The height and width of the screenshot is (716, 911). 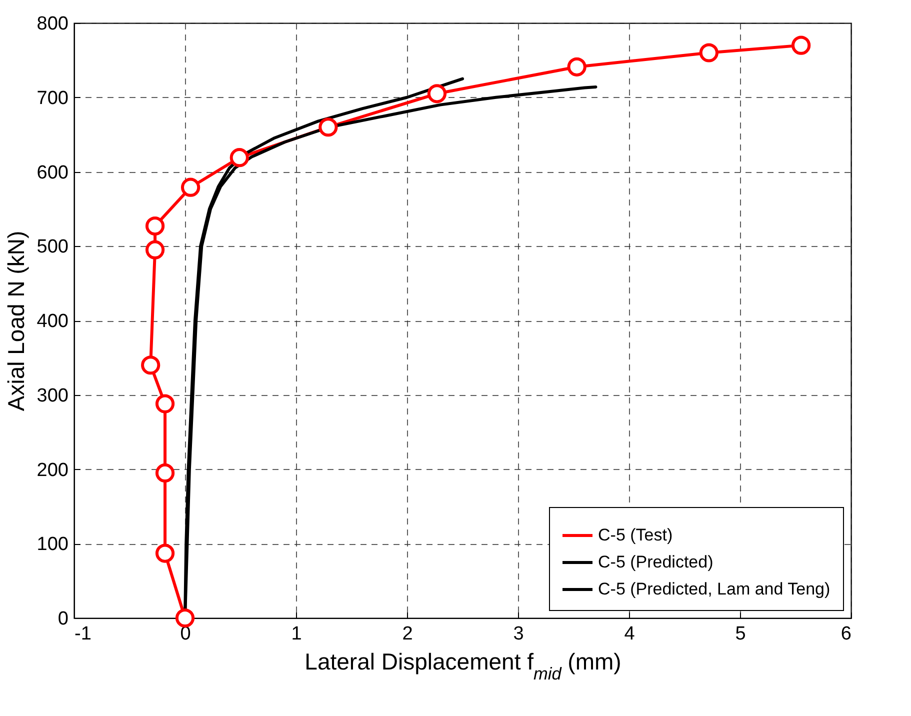 What do you see at coordinates (463, 666) in the screenshot?
I see `x-axis-title: Lateral Displacement f$_{mid}$ (mm)` at bounding box center [463, 666].